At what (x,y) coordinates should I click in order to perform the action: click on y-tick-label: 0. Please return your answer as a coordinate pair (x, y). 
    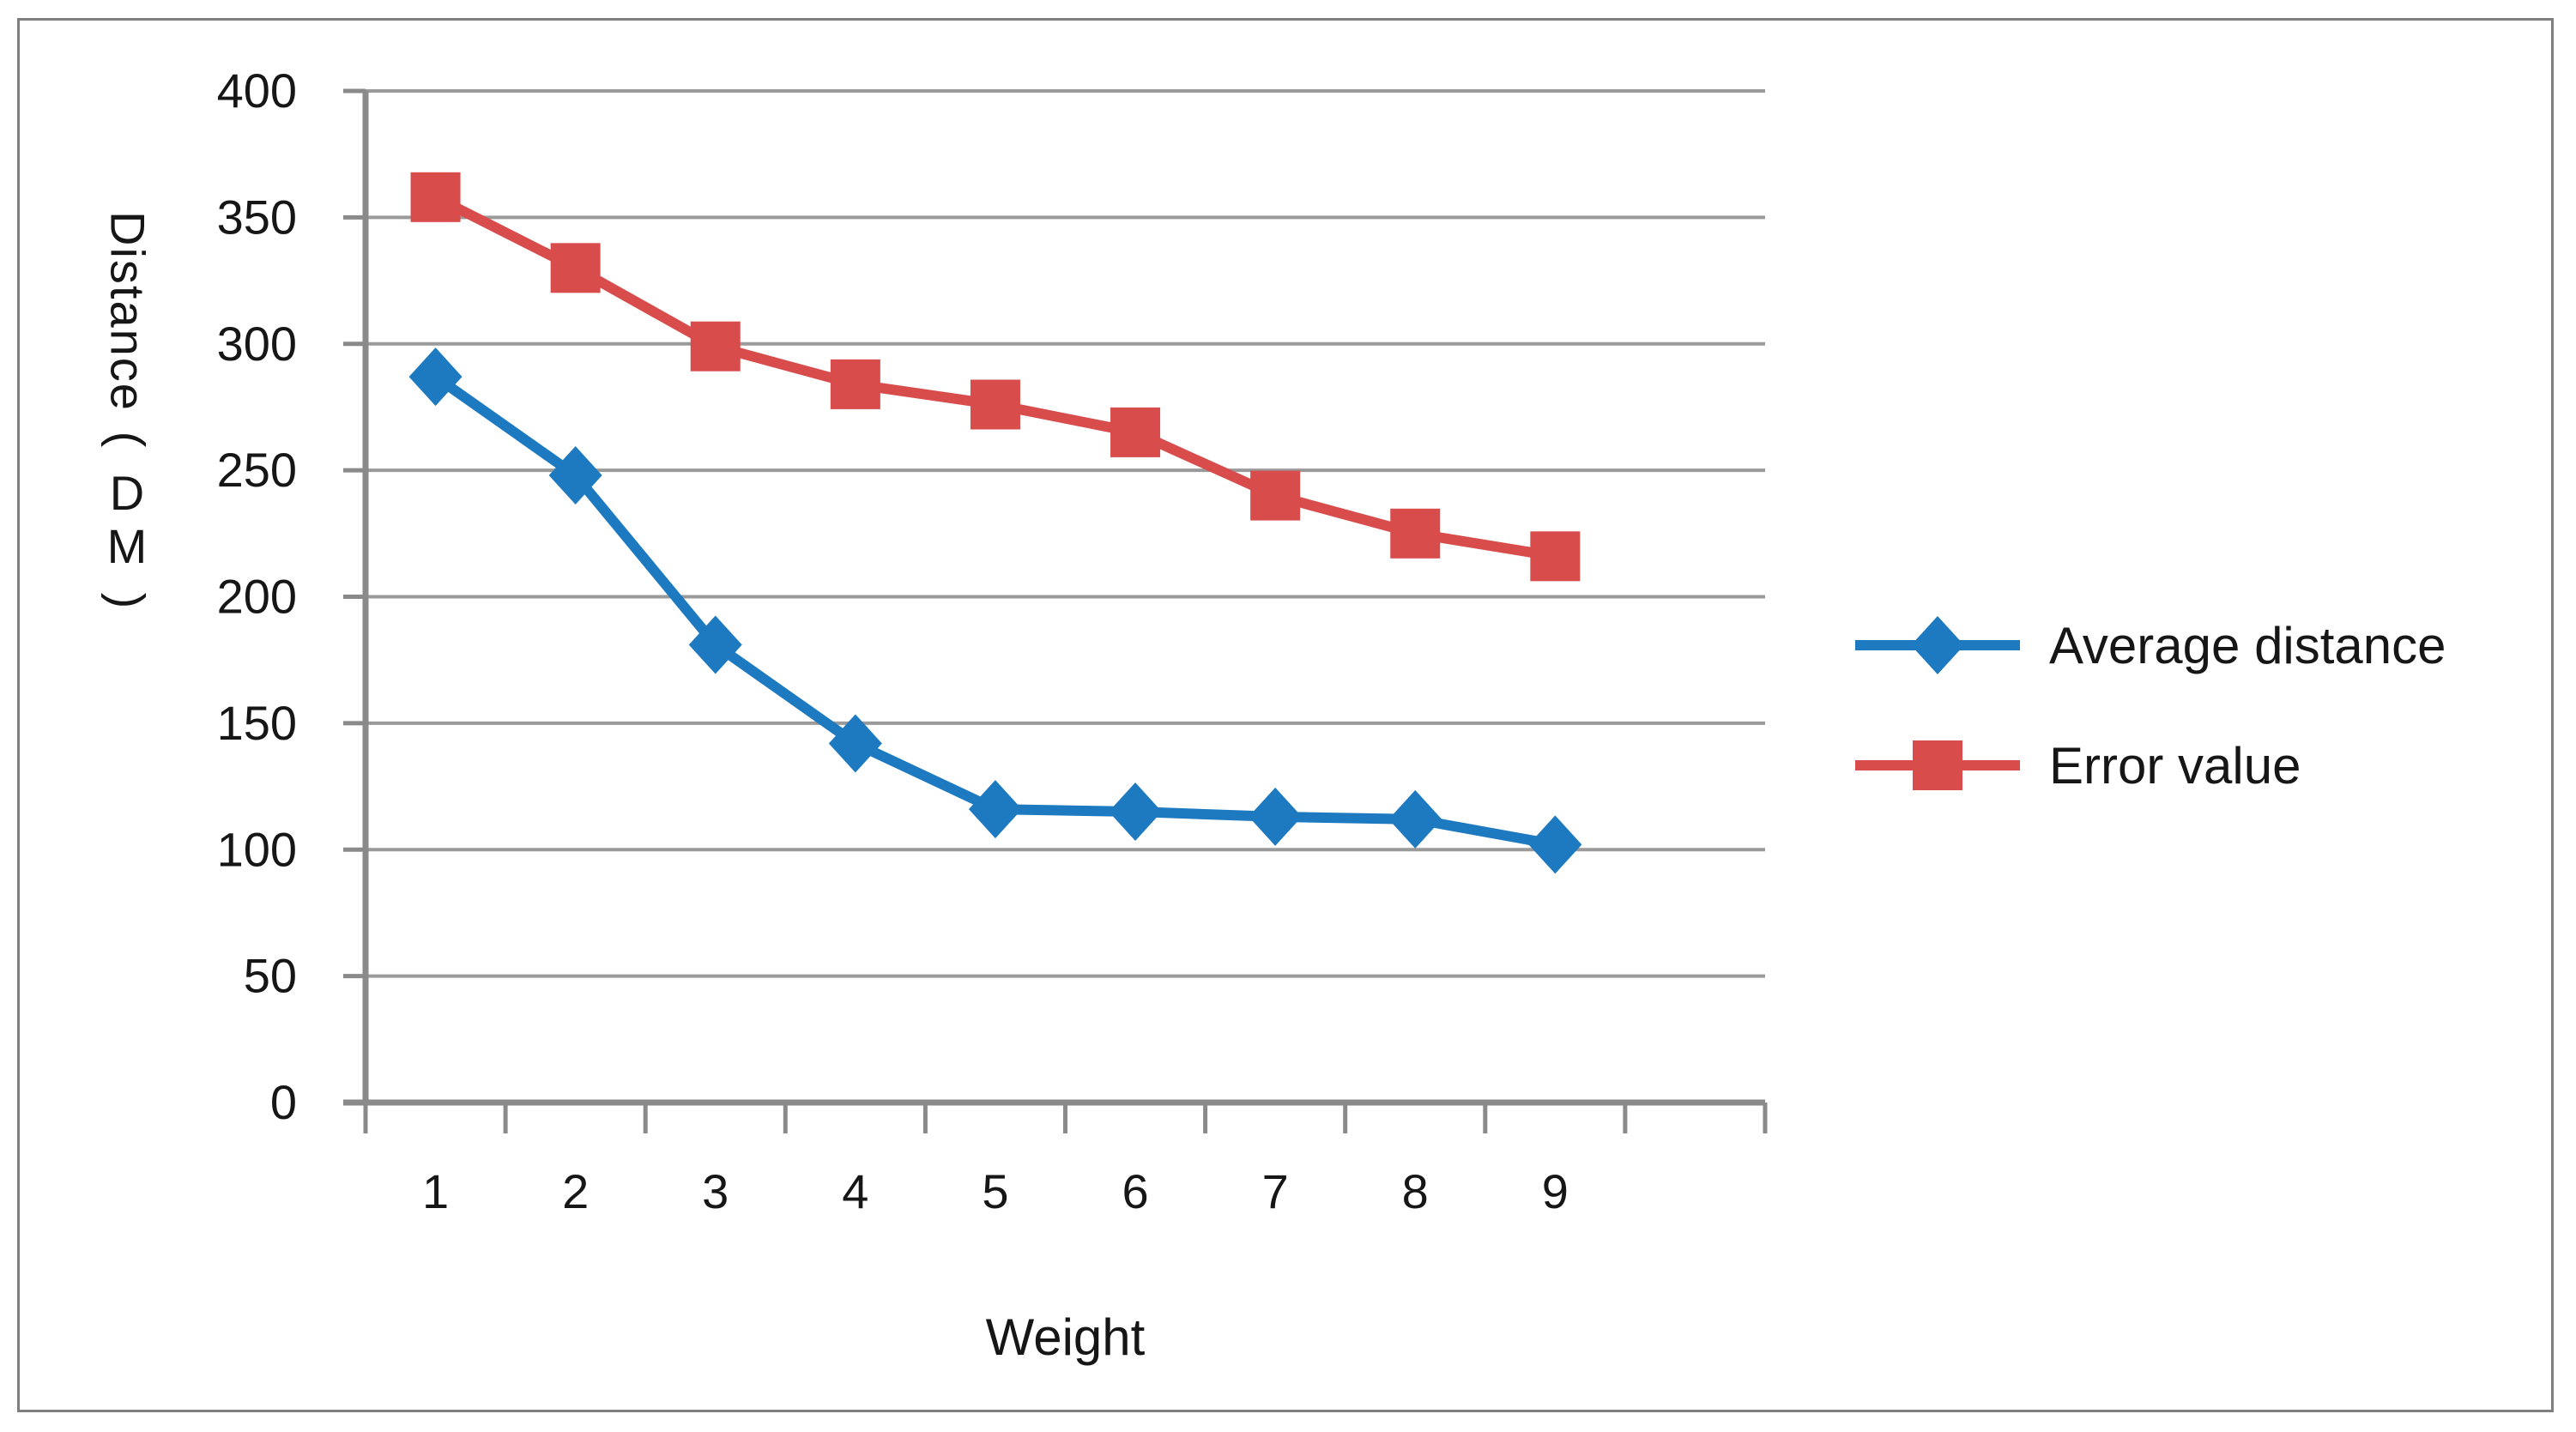
    Looking at the image, I should click on (283, 1102).